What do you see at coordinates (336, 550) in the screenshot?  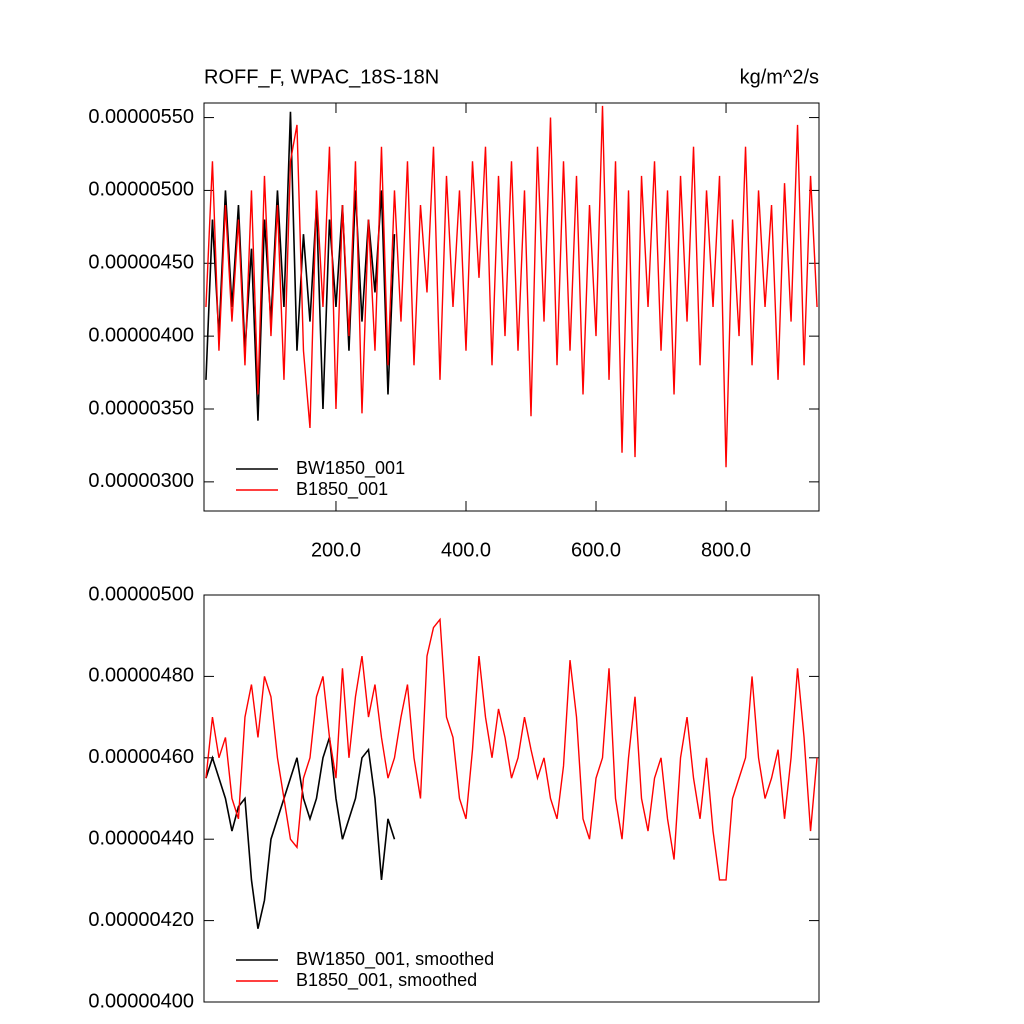 I see `x-tick-label: 200.0` at bounding box center [336, 550].